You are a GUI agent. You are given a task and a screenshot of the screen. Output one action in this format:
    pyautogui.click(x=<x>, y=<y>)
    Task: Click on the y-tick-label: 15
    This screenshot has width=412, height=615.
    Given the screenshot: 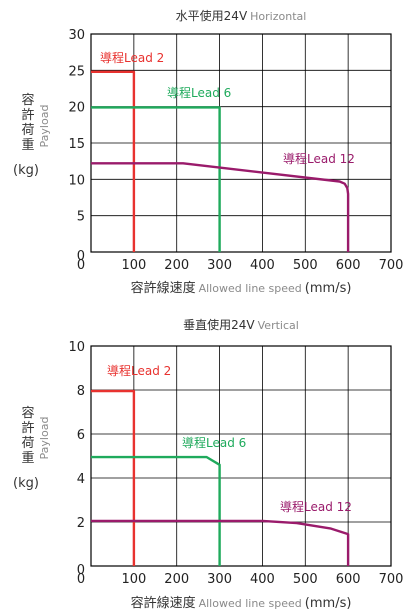 What is the action you would take?
    pyautogui.click(x=76, y=144)
    